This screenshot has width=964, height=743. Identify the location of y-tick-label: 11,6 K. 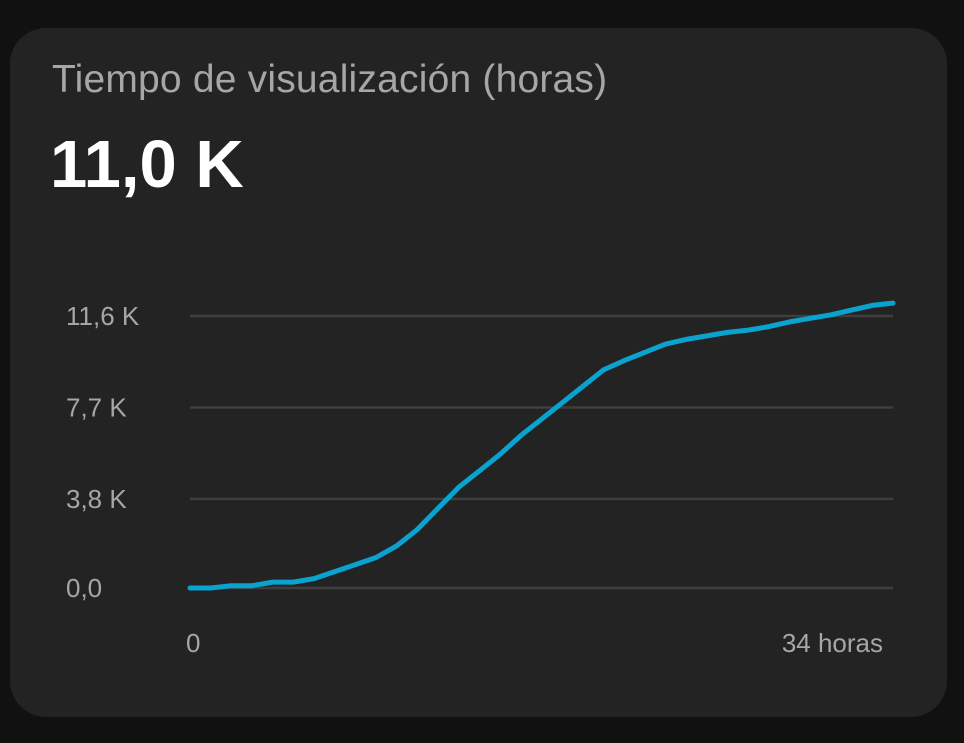
(103, 316).